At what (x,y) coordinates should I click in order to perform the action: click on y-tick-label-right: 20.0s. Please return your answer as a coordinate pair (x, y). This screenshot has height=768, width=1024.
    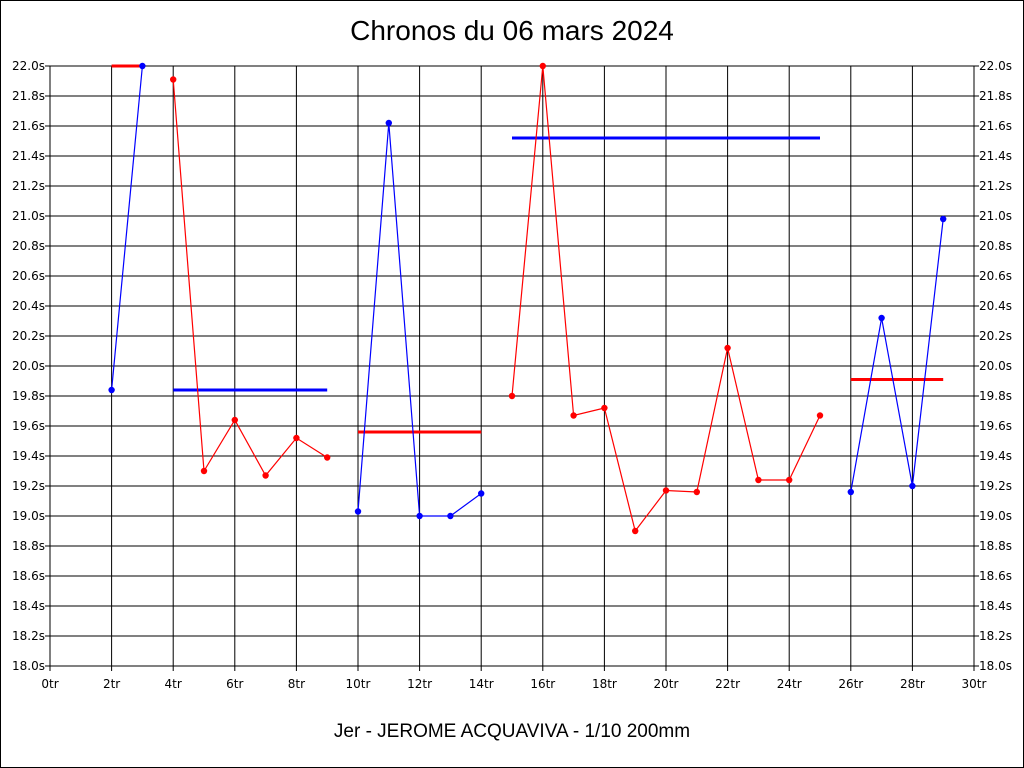
    Looking at the image, I should click on (995, 366).